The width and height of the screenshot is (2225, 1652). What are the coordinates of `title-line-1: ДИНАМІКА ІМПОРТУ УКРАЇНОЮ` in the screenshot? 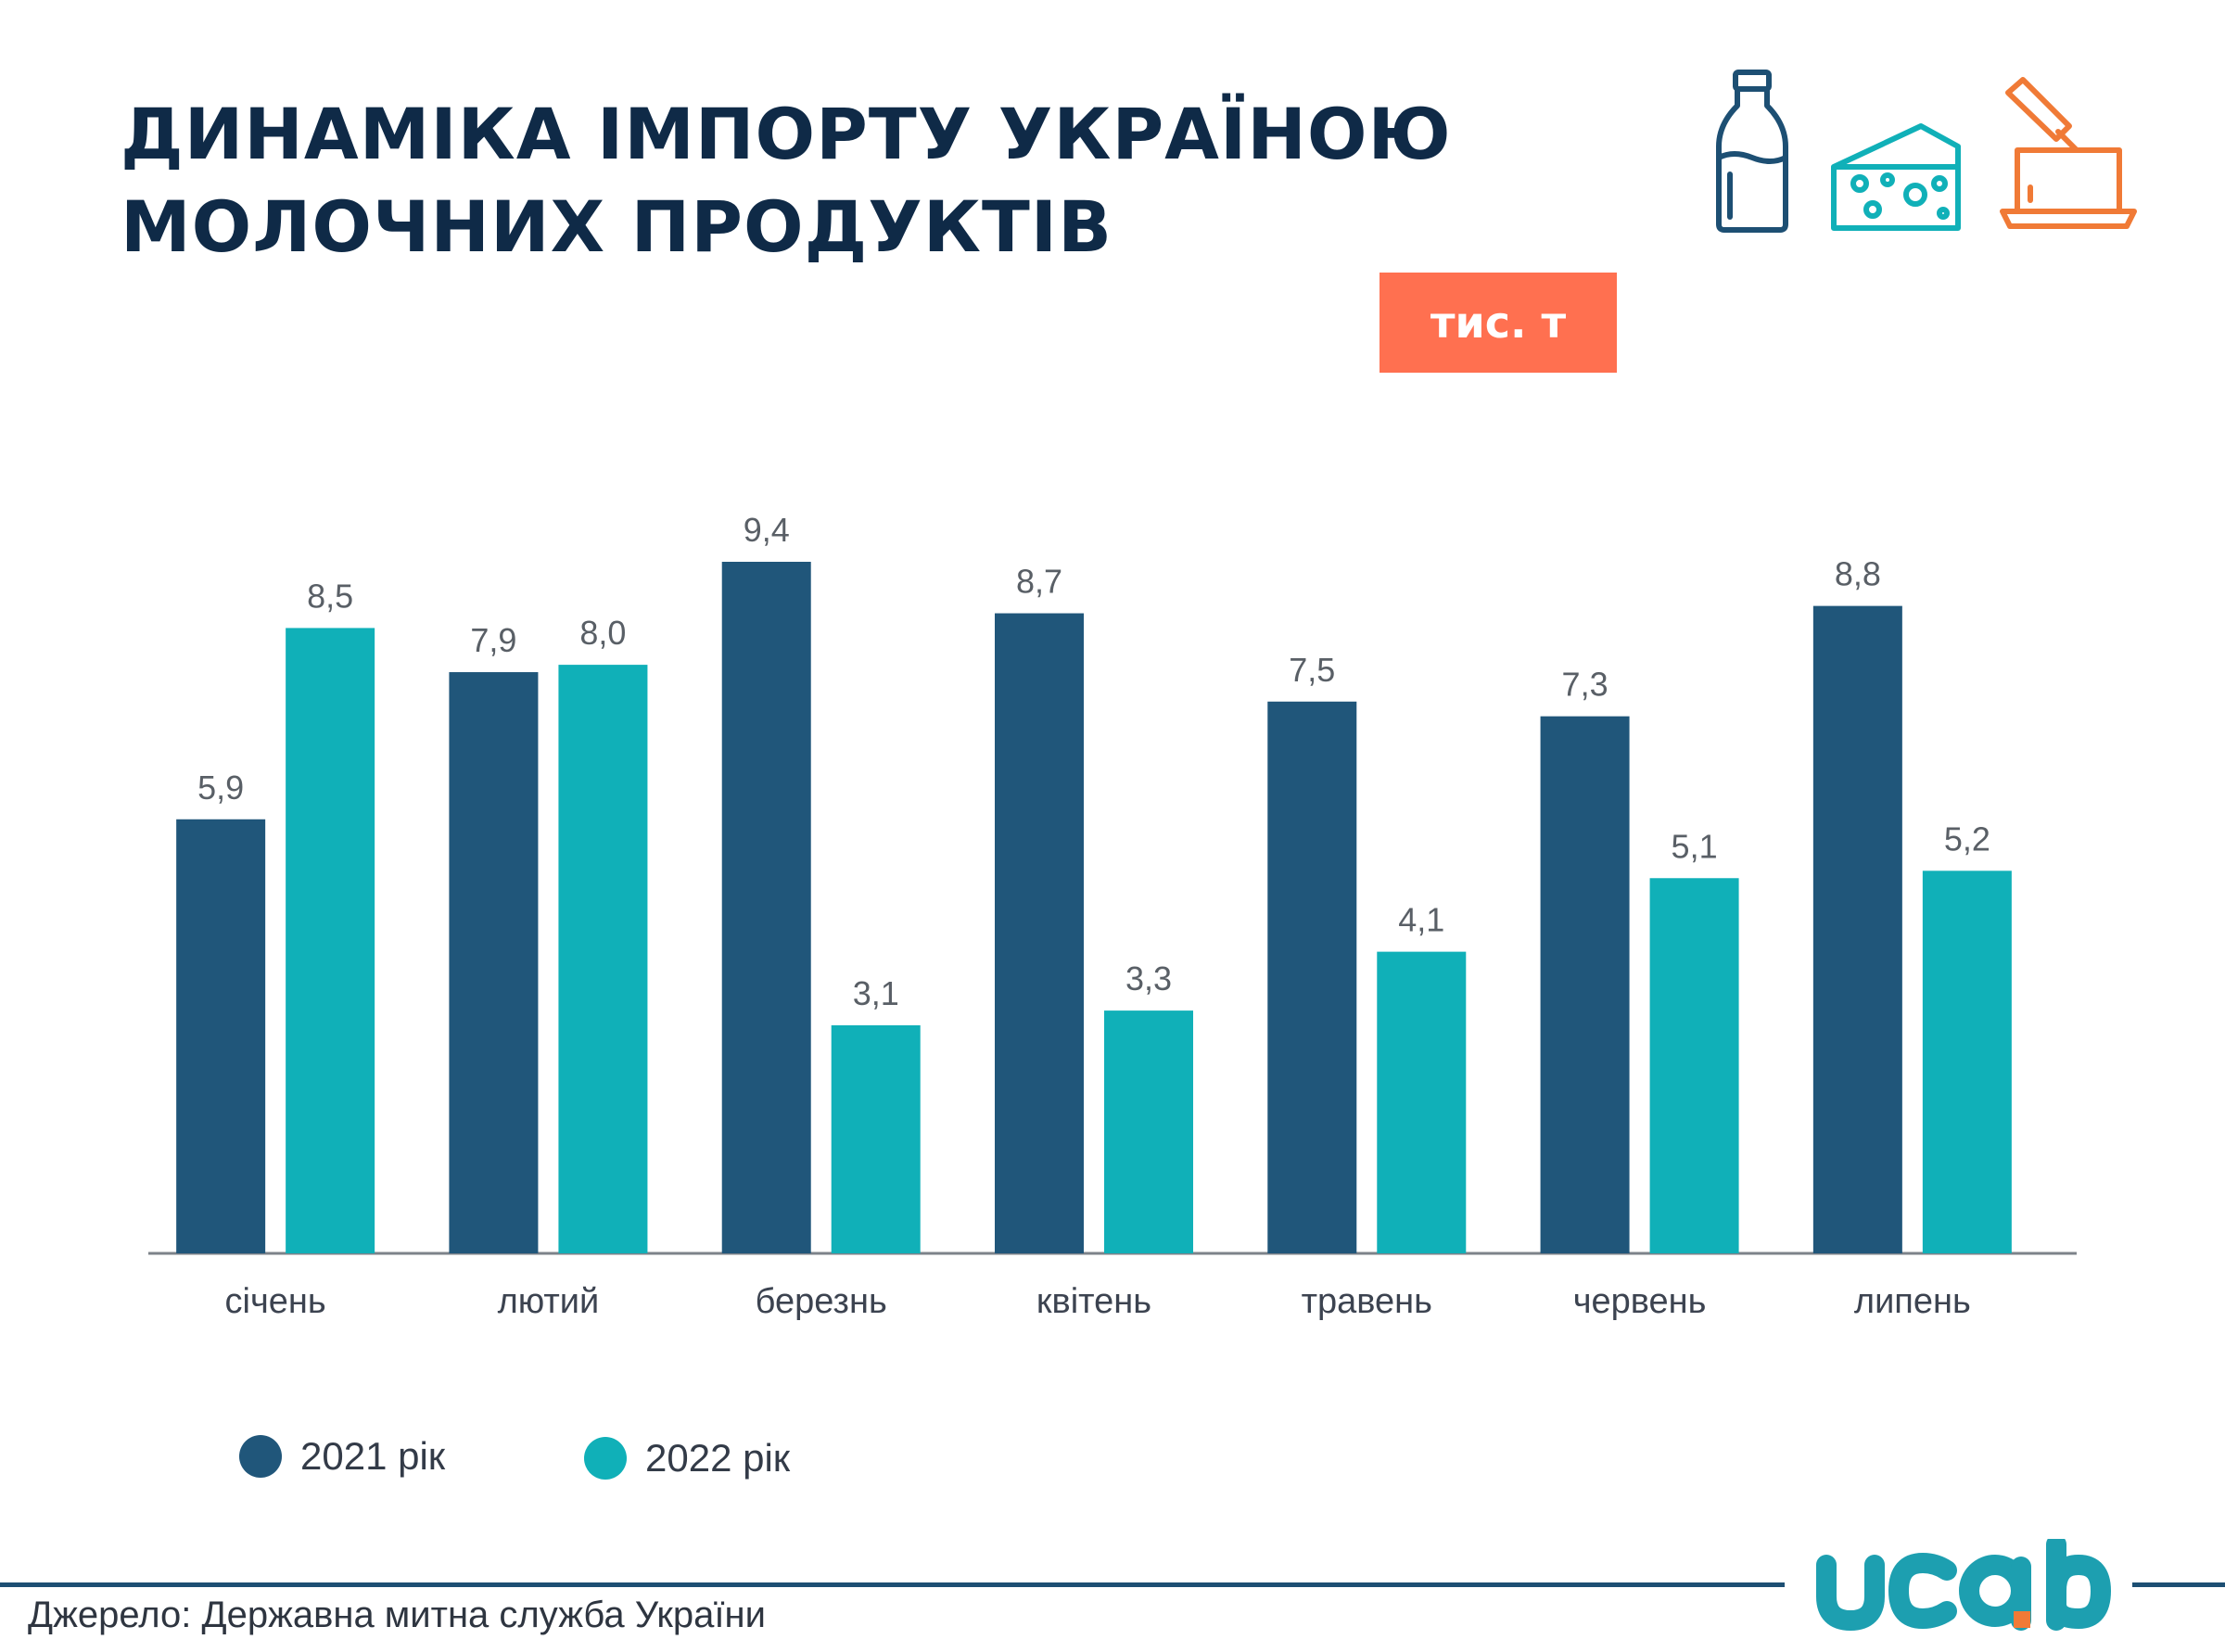 It's located at (786, 134).